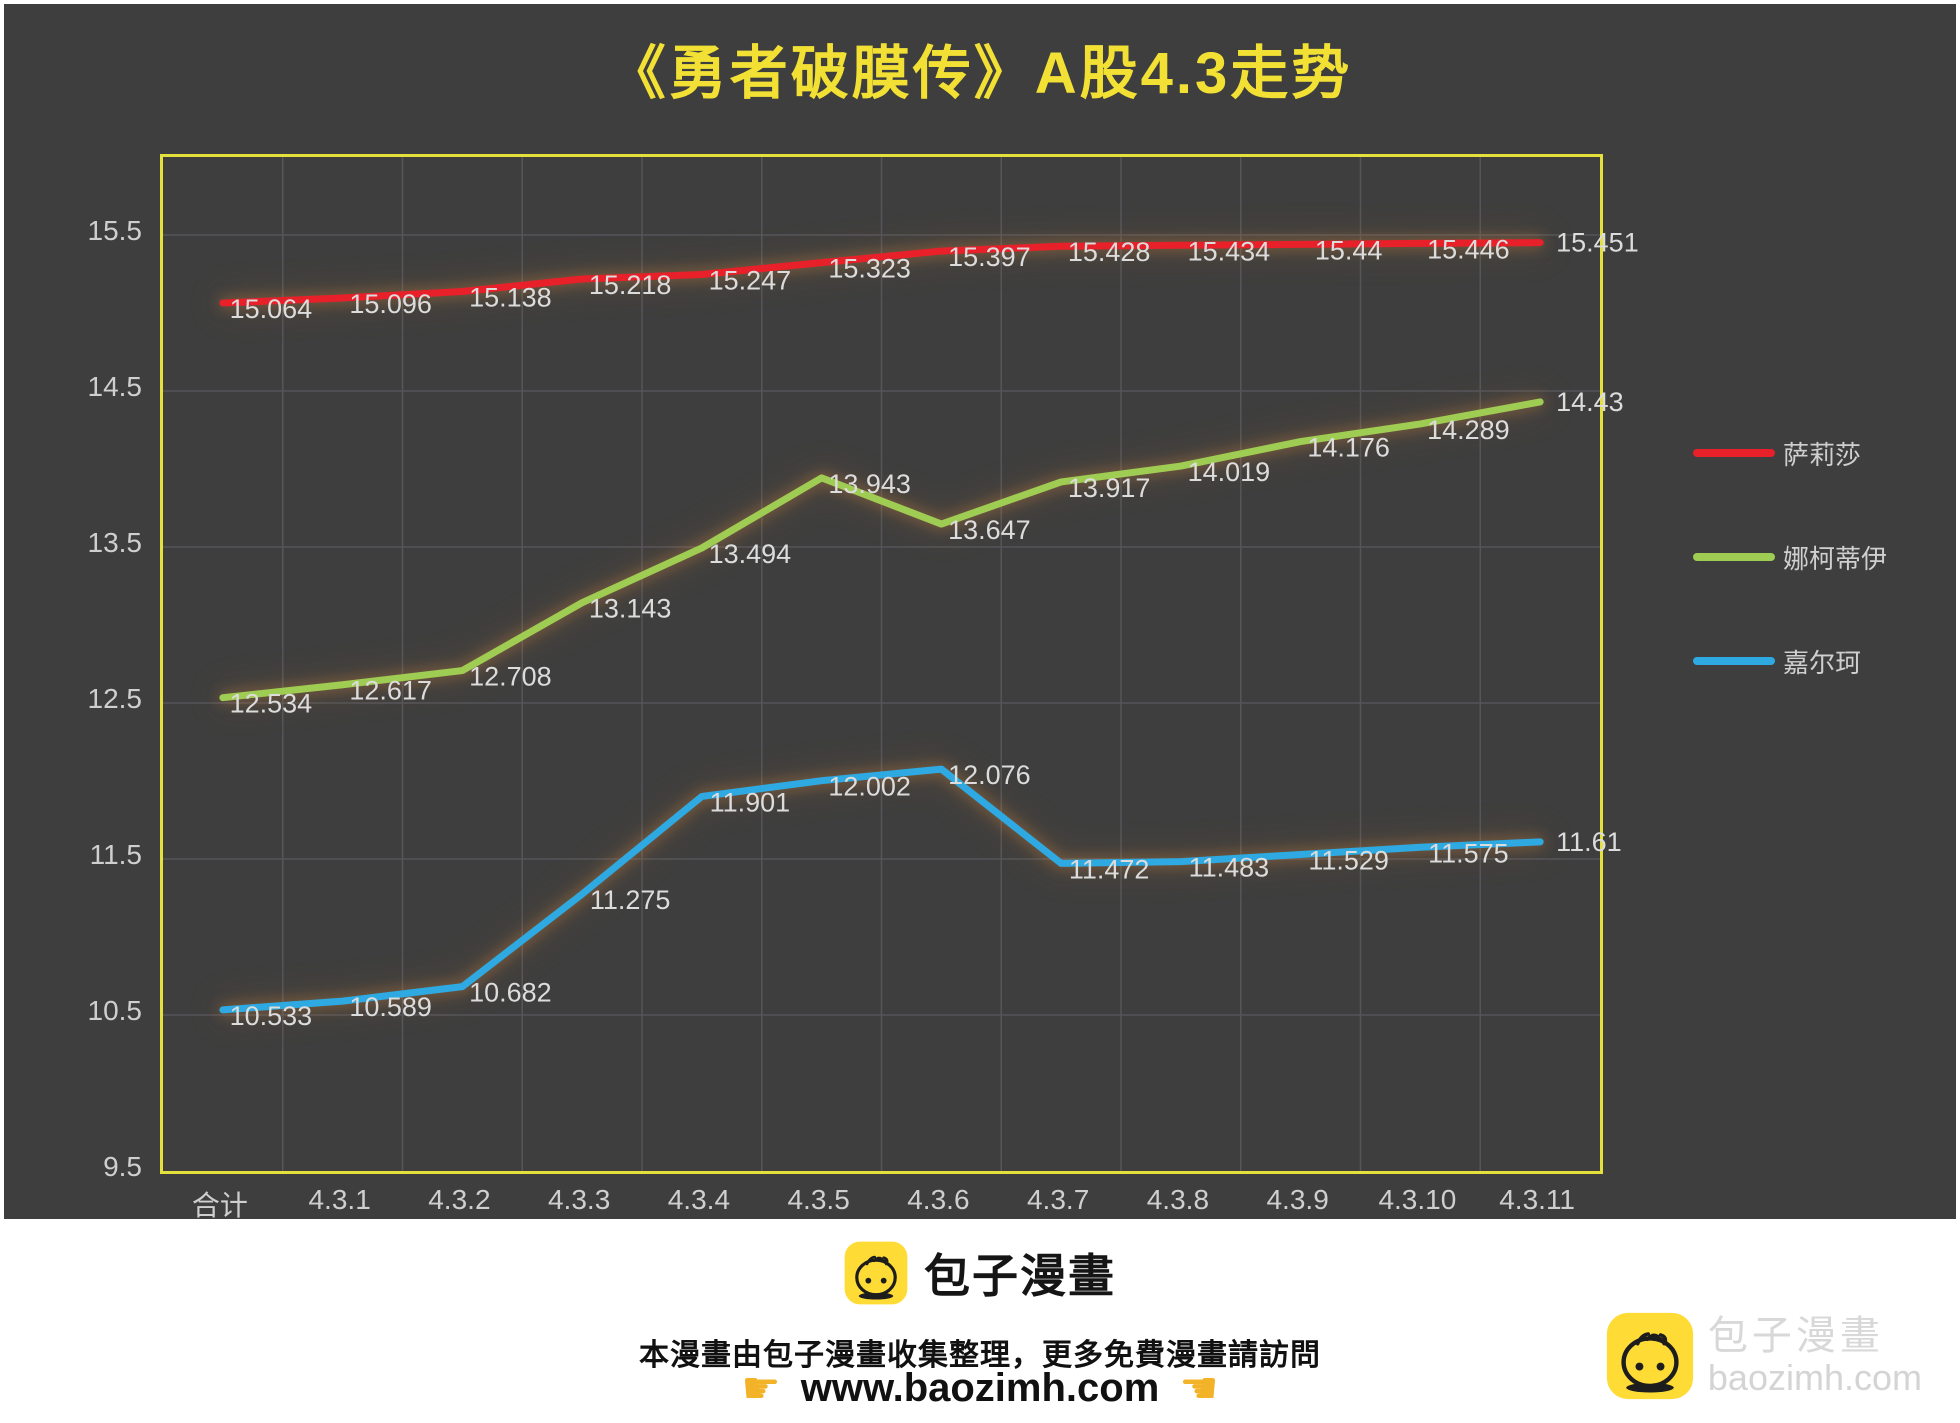 The width and height of the screenshot is (1960, 1423). Describe the element at coordinates (339, 1199) in the screenshot. I see `x-tick-label: 4.3.1` at that location.